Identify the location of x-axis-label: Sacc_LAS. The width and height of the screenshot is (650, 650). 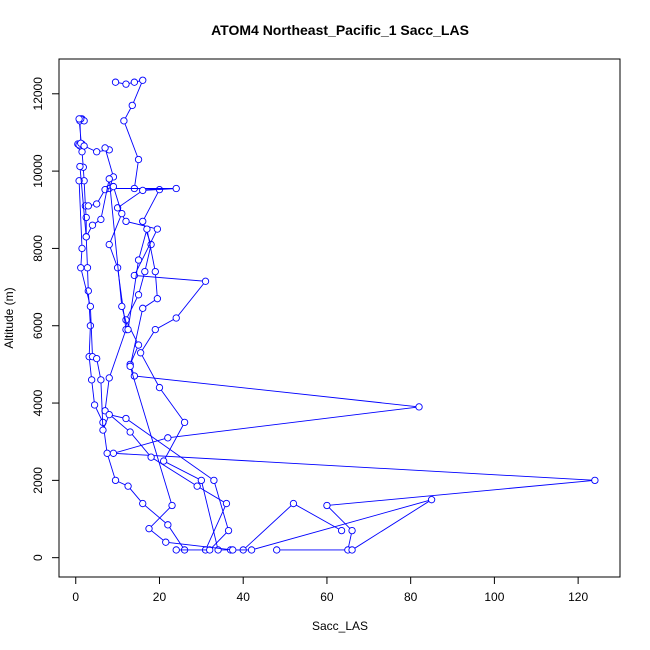
(340, 626).